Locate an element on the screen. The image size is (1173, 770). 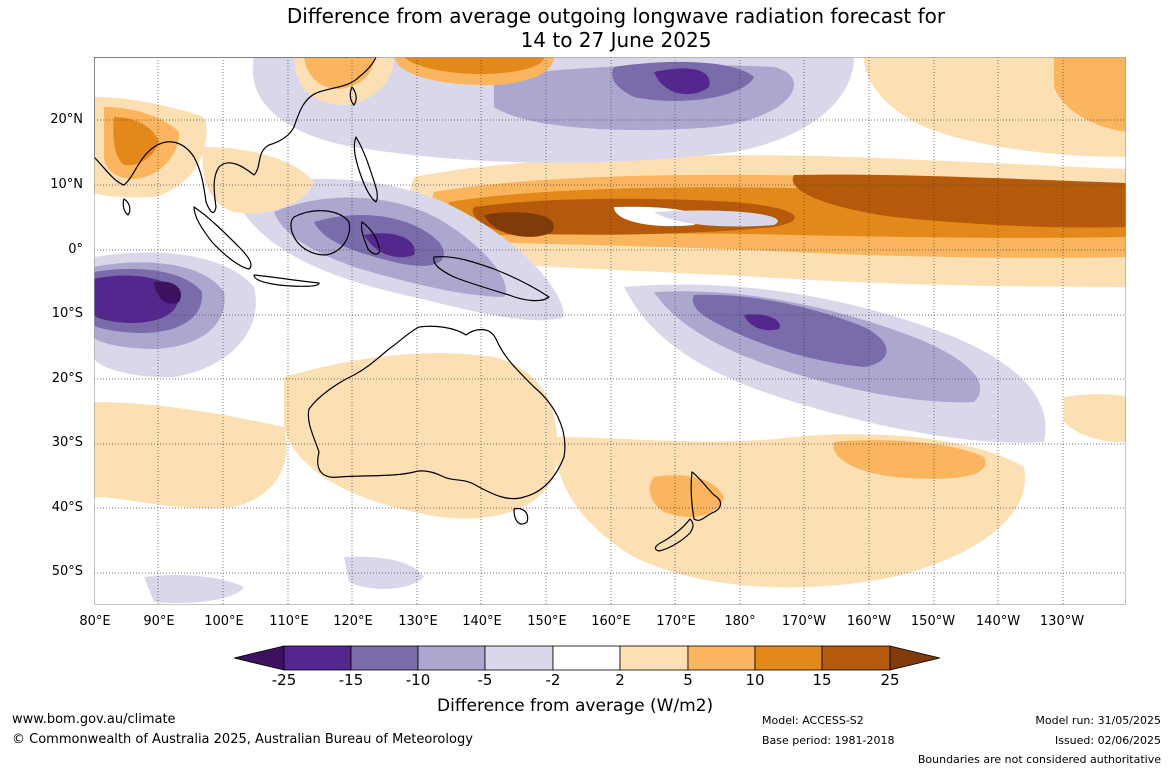
lon-label-160w: 160°W is located at coordinates (869, 621).